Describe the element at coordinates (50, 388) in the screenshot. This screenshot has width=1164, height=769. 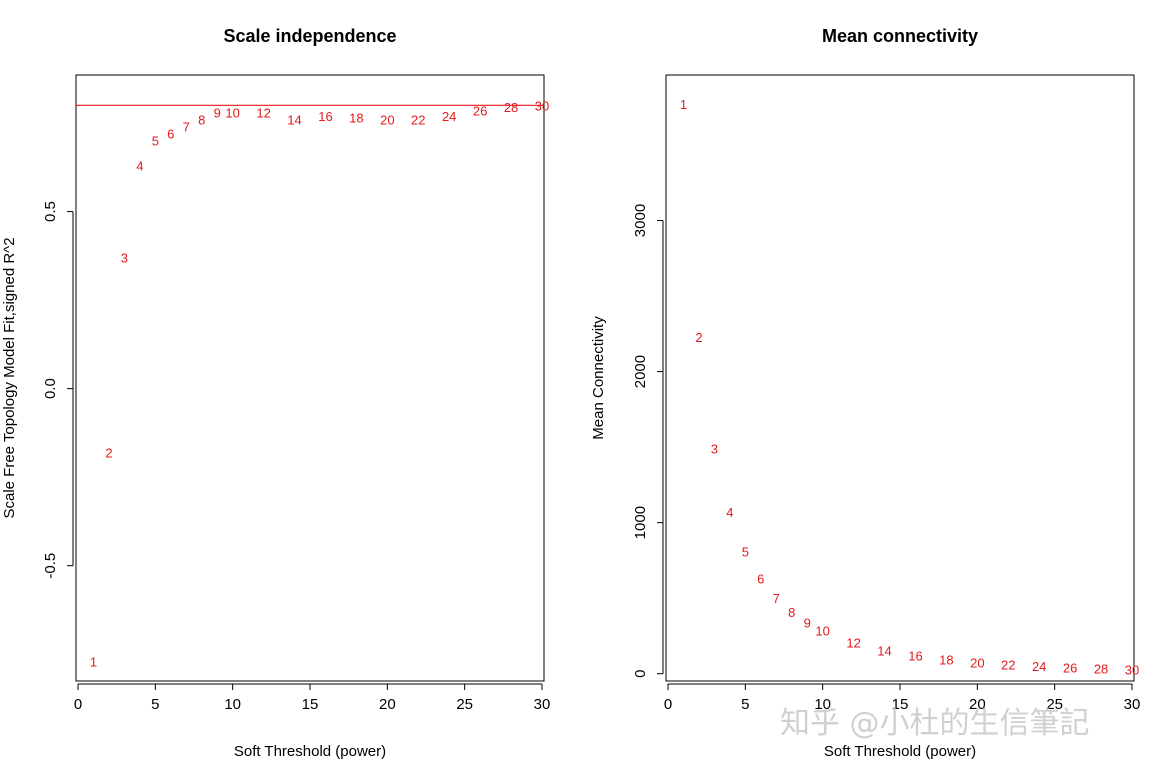
I see `y-tick-label: 0.0` at that location.